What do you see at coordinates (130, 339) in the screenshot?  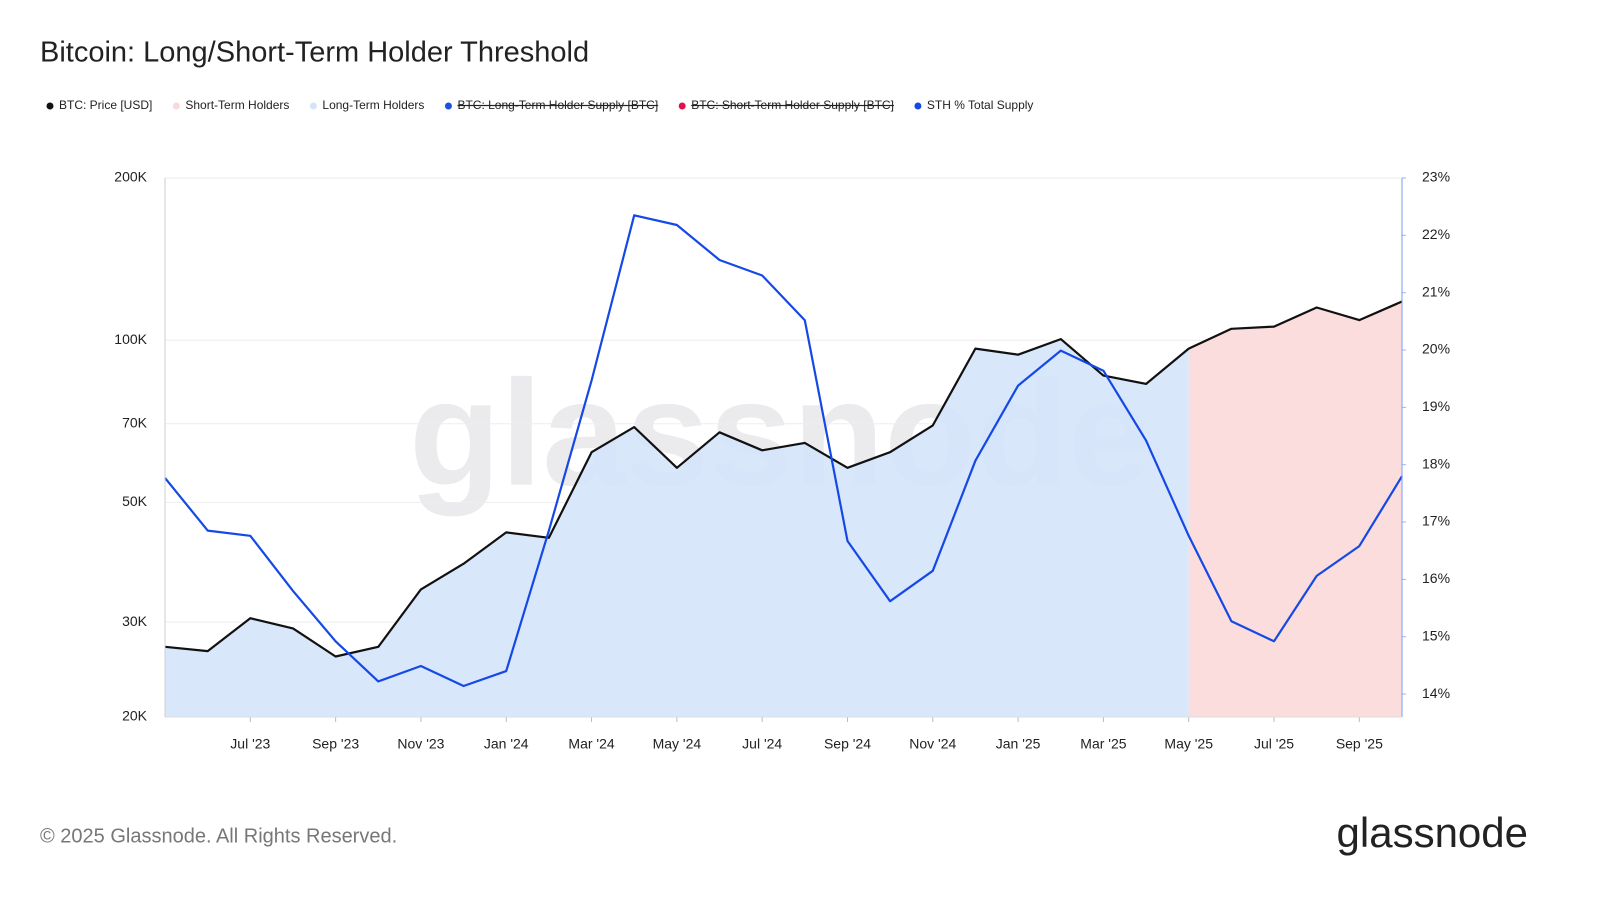 I see `y-tick-label: 100K` at bounding box center [130, 339].